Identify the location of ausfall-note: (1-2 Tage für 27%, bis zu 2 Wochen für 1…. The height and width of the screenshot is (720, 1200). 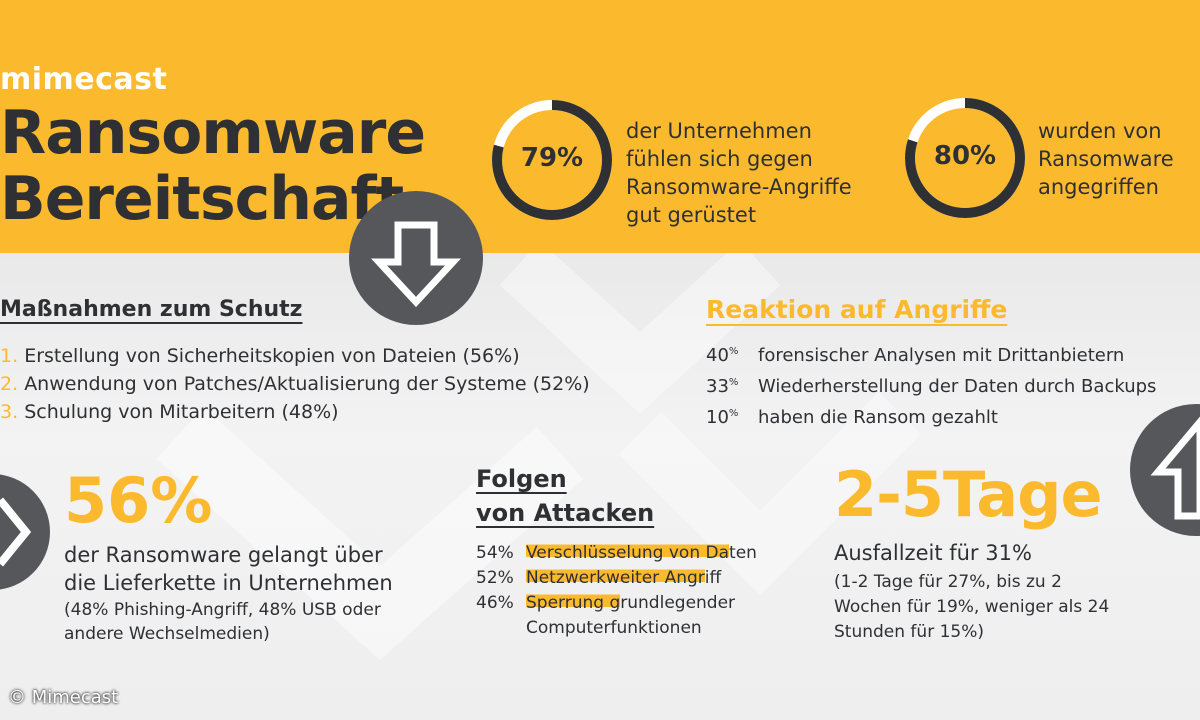
(972, 607).